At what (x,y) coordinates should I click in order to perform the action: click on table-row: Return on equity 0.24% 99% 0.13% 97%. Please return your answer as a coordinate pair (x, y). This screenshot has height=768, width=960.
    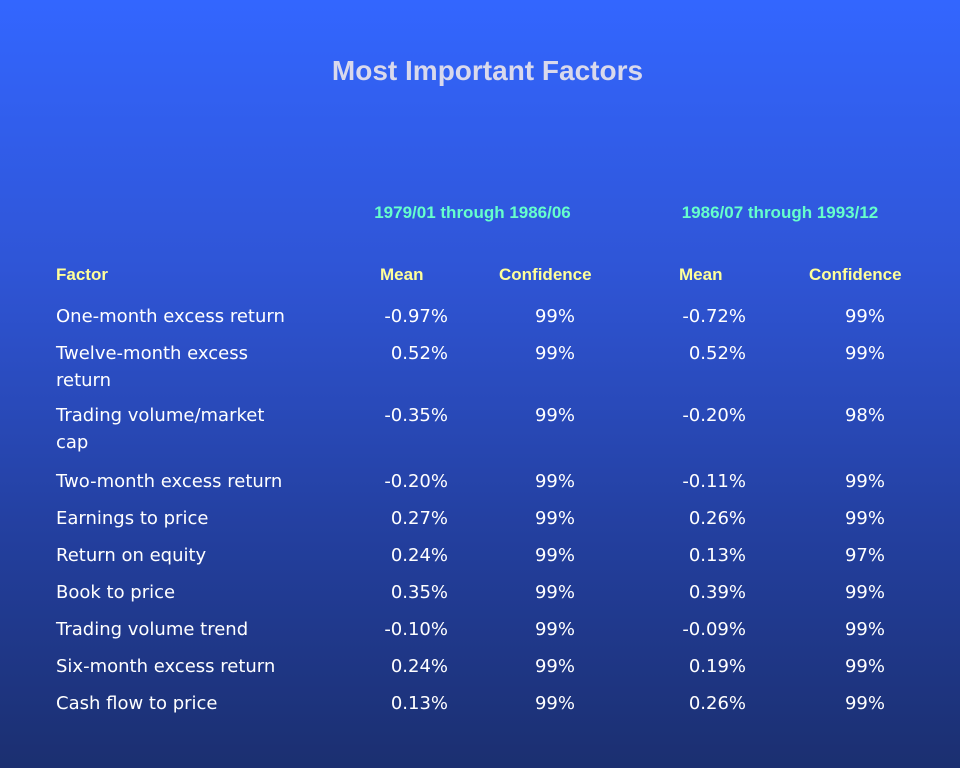
    Looking at the image, I should click on (480, 557).